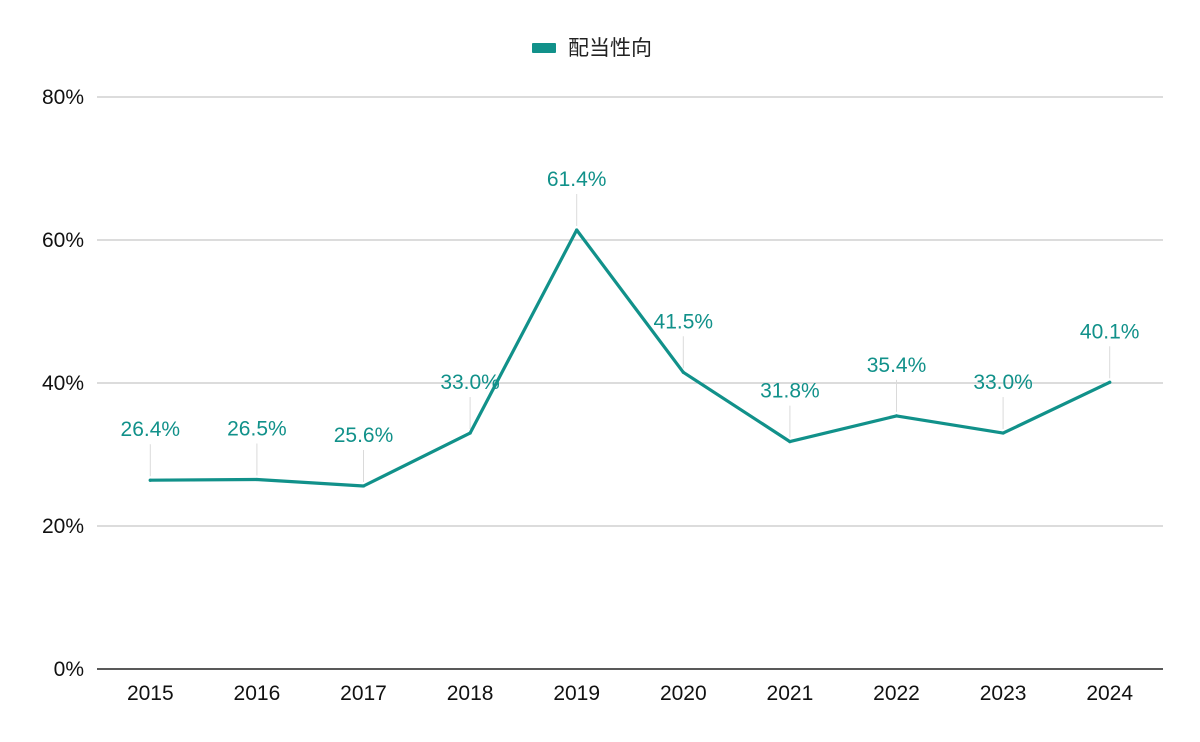 The width and height of the screenshot is (1200, 742). I want to click on x-tick-label: 2024, so click(1109, 693).